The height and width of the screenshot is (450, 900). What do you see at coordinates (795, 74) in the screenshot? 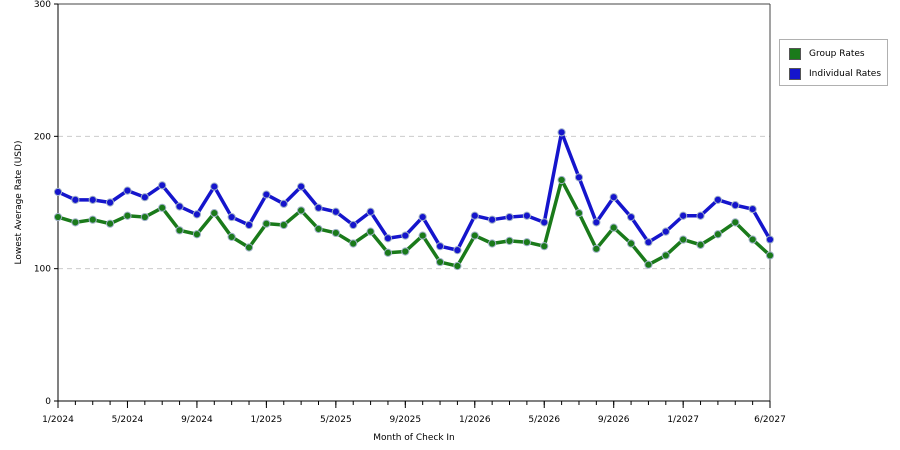
I see `legend-swatch-individual-rates` at bounding box center [795, 74].